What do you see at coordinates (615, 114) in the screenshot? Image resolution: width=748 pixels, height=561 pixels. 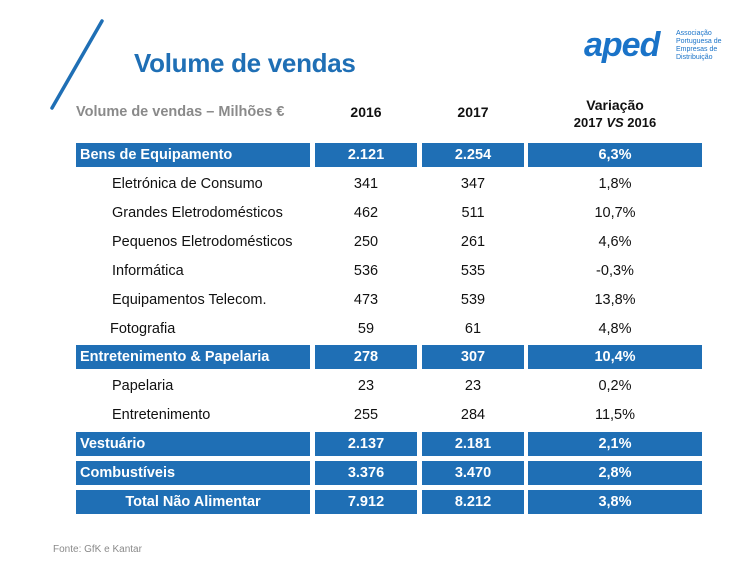 I see `table-header-variation: Variação 2017 VS 2016` at bounding box center [615, 114].